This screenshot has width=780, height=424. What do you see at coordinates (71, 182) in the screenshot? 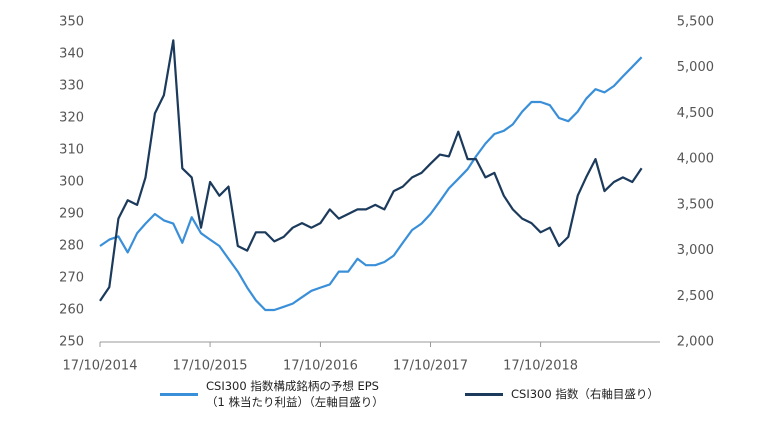
I see `y-tick-label: 300` at bounding box center [71, 182].